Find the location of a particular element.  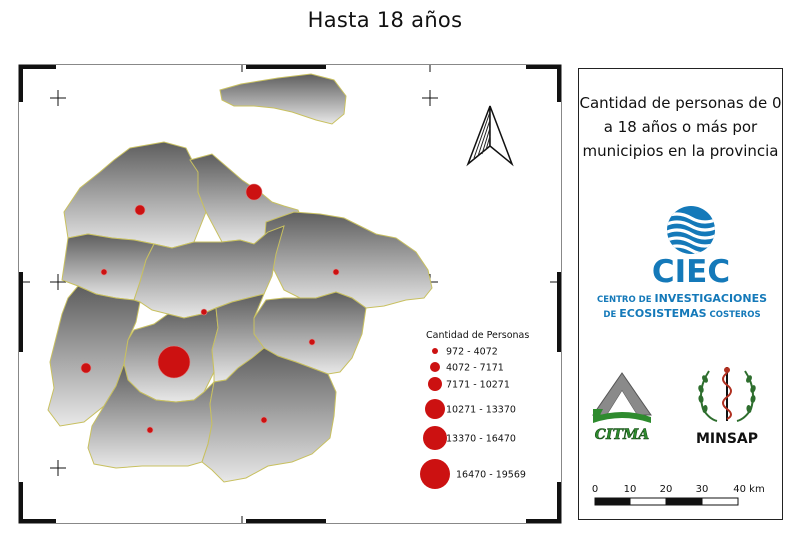

scale-tick-label: 10 is located at coordinates (630, 489).